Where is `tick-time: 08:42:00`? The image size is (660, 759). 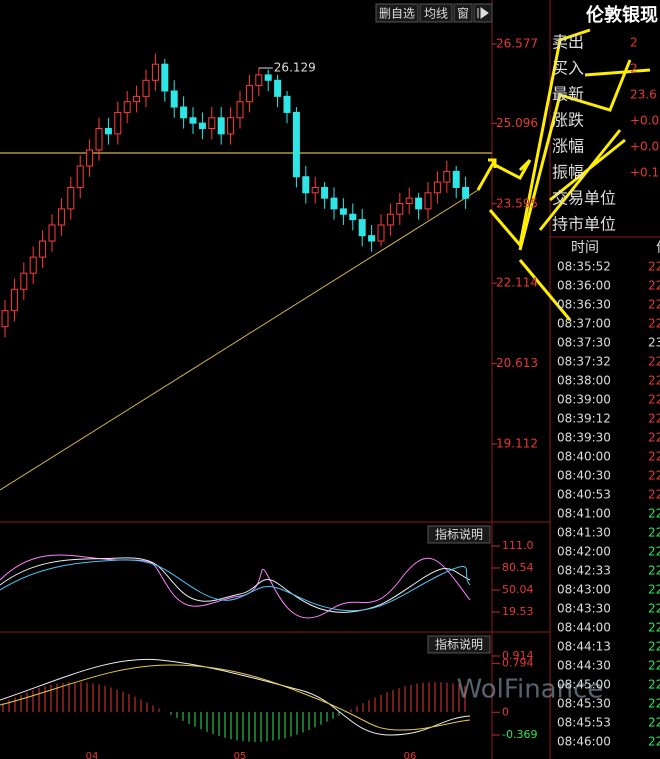 tick-time: 08:42:00 is located at coordinates (584, 552).